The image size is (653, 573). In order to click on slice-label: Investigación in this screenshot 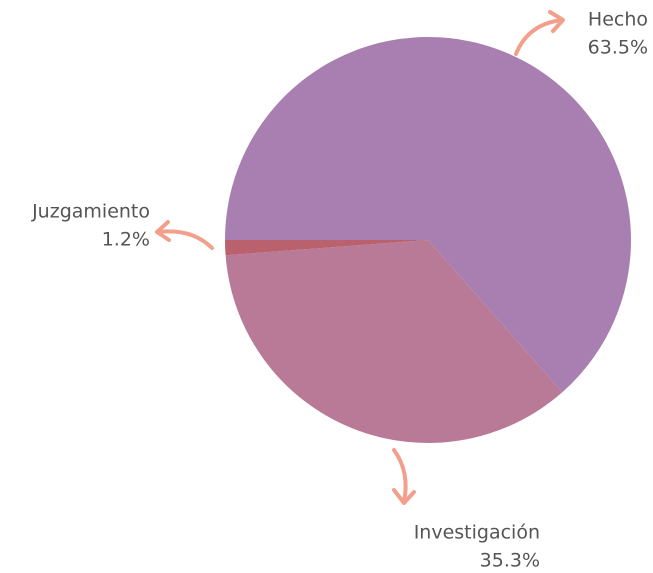, I will do `click(477, 533)`.